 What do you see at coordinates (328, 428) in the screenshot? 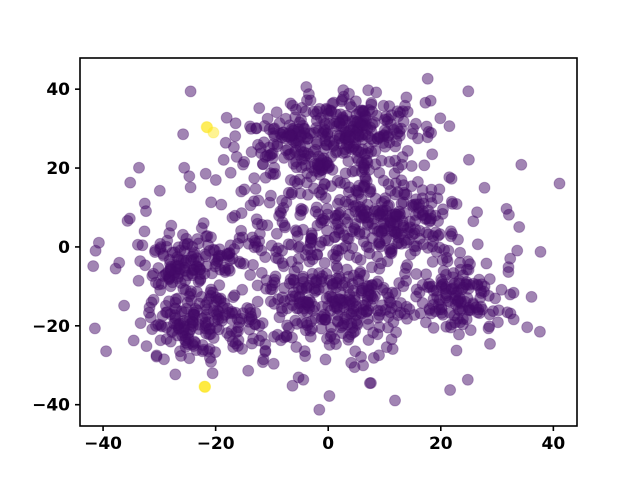
I see `x-axis-ticks` at bounding box center [328, 428].